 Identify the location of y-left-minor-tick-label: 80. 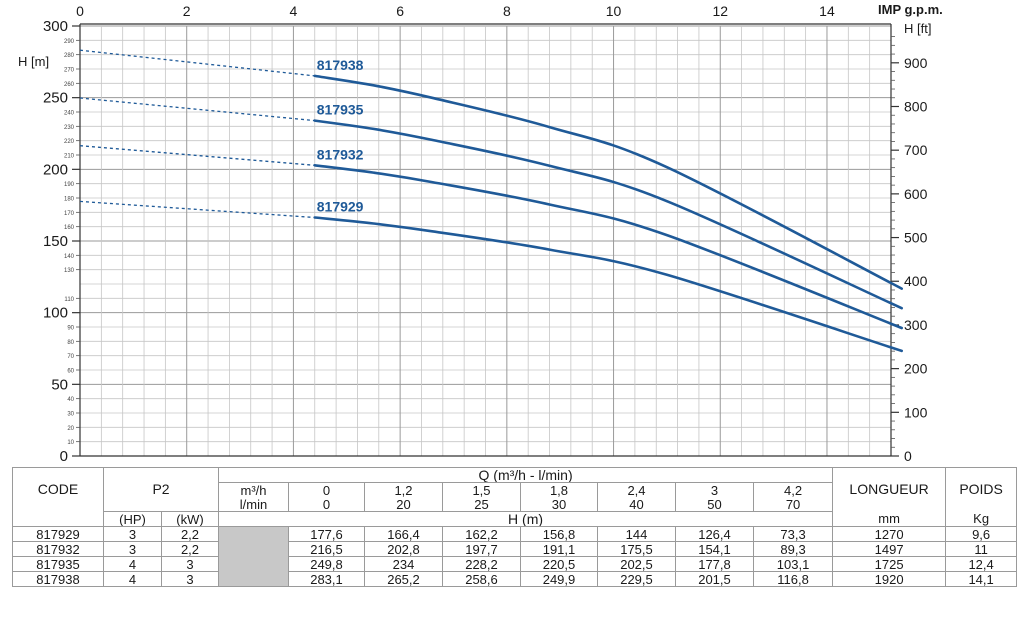
(70, 343).